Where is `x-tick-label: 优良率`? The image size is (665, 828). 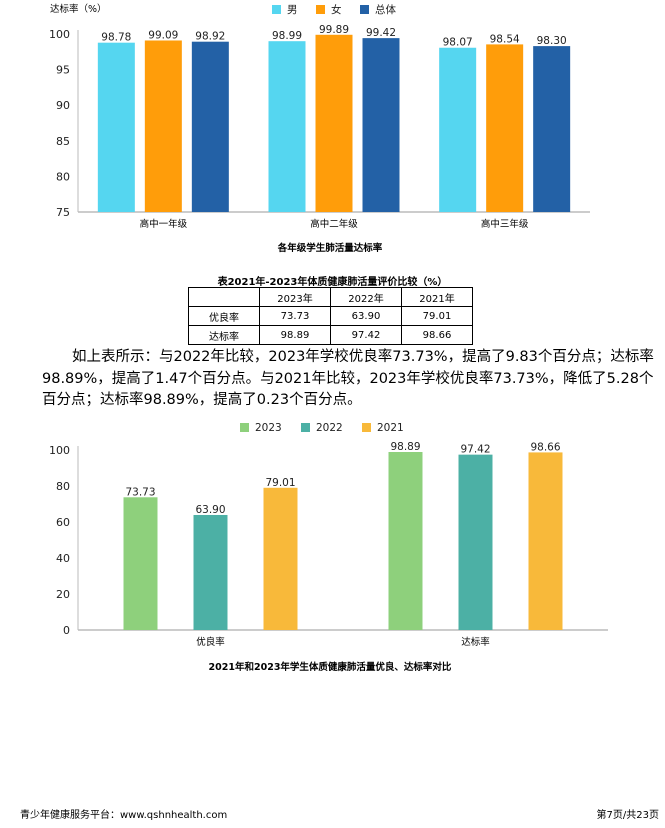 x-tick-label: 优良率 is located at coordinates (210, 642).